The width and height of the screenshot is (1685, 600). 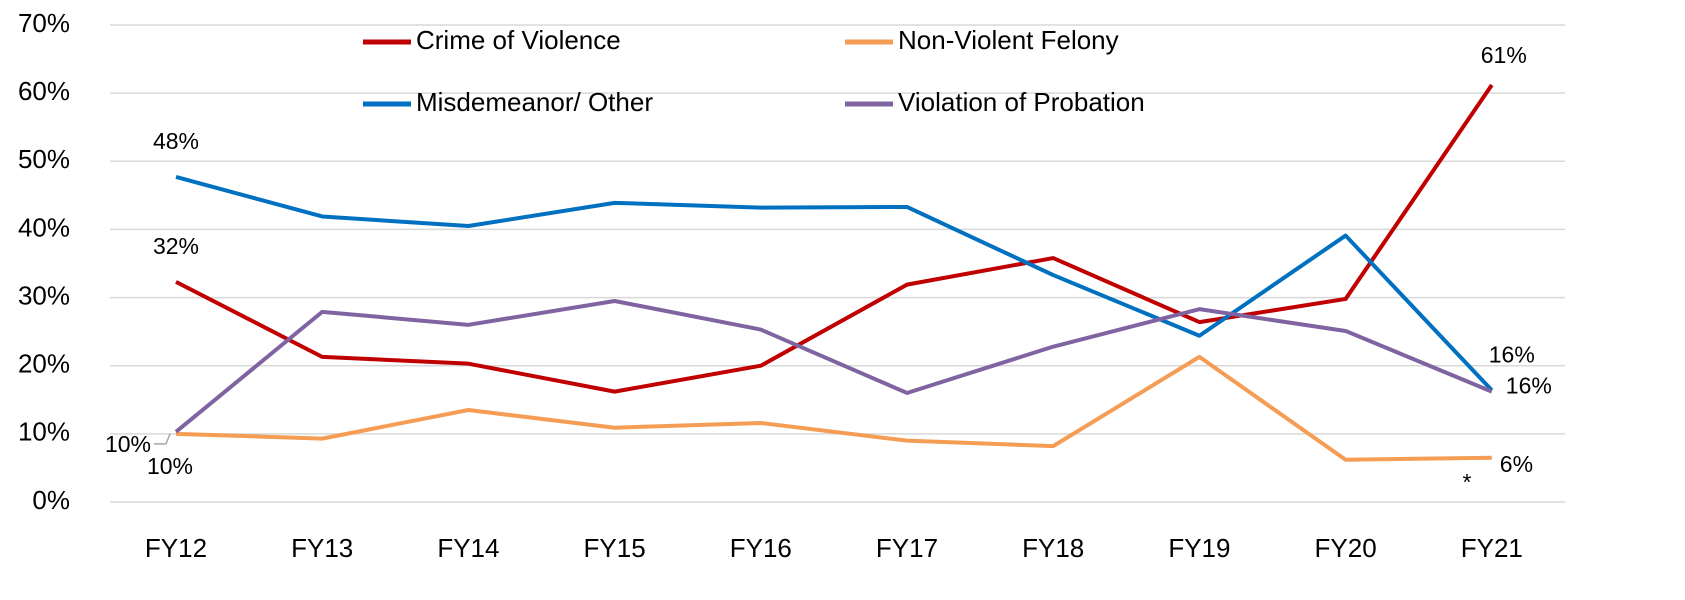 I want to click on y-tick-label: 30%, so click(x=44, y=295).